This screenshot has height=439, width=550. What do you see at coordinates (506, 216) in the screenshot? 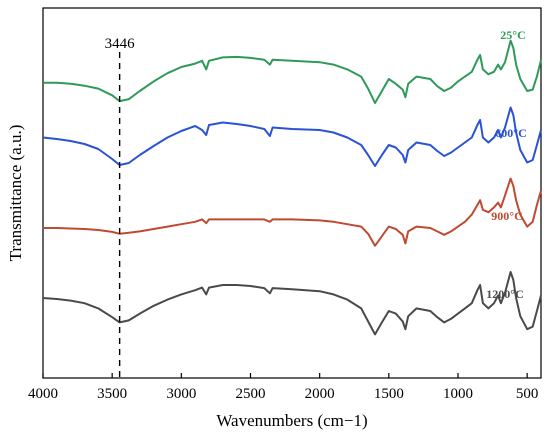
I see `series-label-2: 900°C` at bounding box center [506, 216].